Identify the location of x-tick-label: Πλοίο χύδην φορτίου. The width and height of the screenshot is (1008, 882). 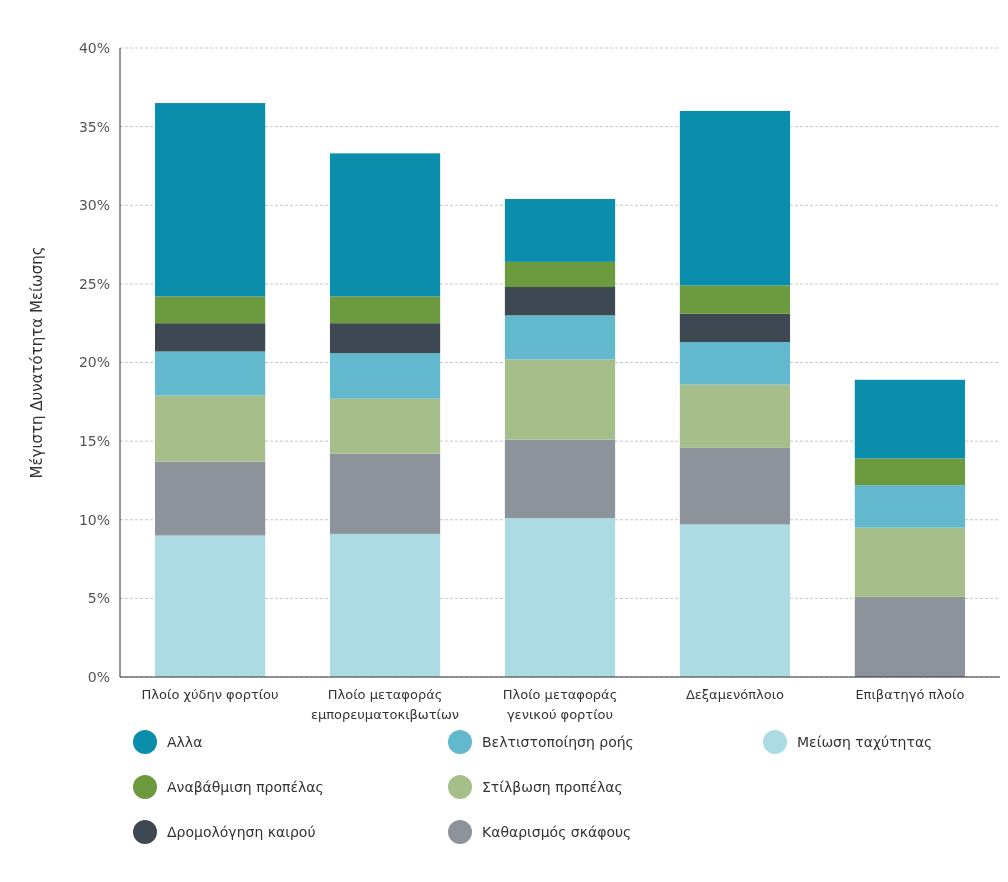
(210, 694).